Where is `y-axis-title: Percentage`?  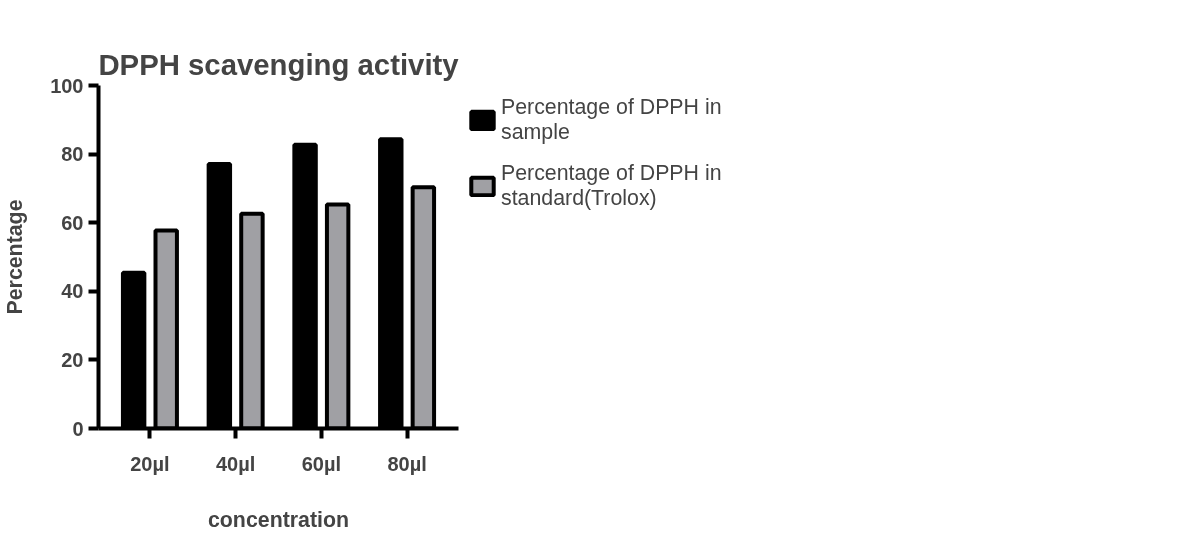 y-axis-title: Percentage is located at coordinates (15, 257).